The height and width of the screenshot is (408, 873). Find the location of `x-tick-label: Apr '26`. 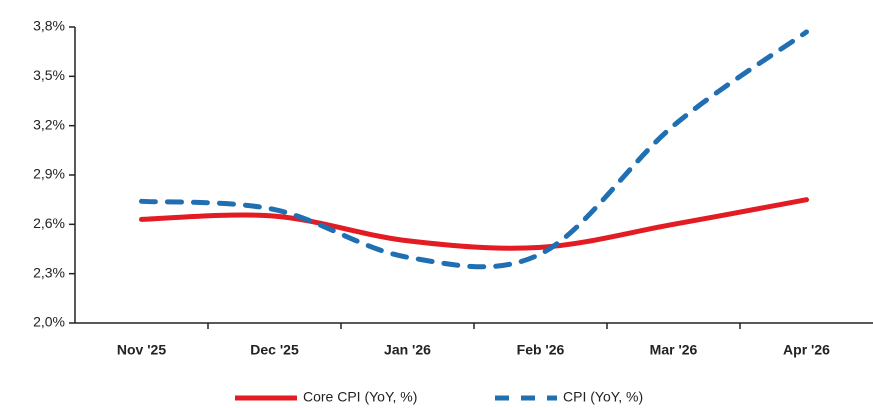

x-tick-label: Apr '26 is located at coordinates (806, 350).